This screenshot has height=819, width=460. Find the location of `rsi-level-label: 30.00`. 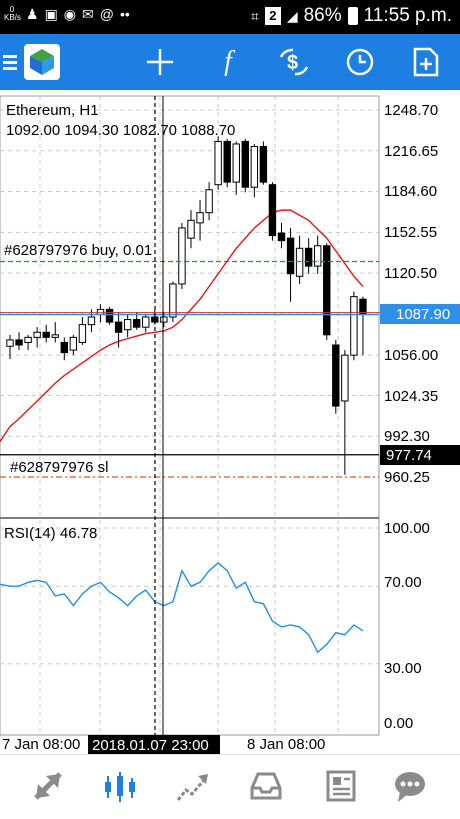

rsi-level-label: 30.00 is located at coordinates (403, 668).